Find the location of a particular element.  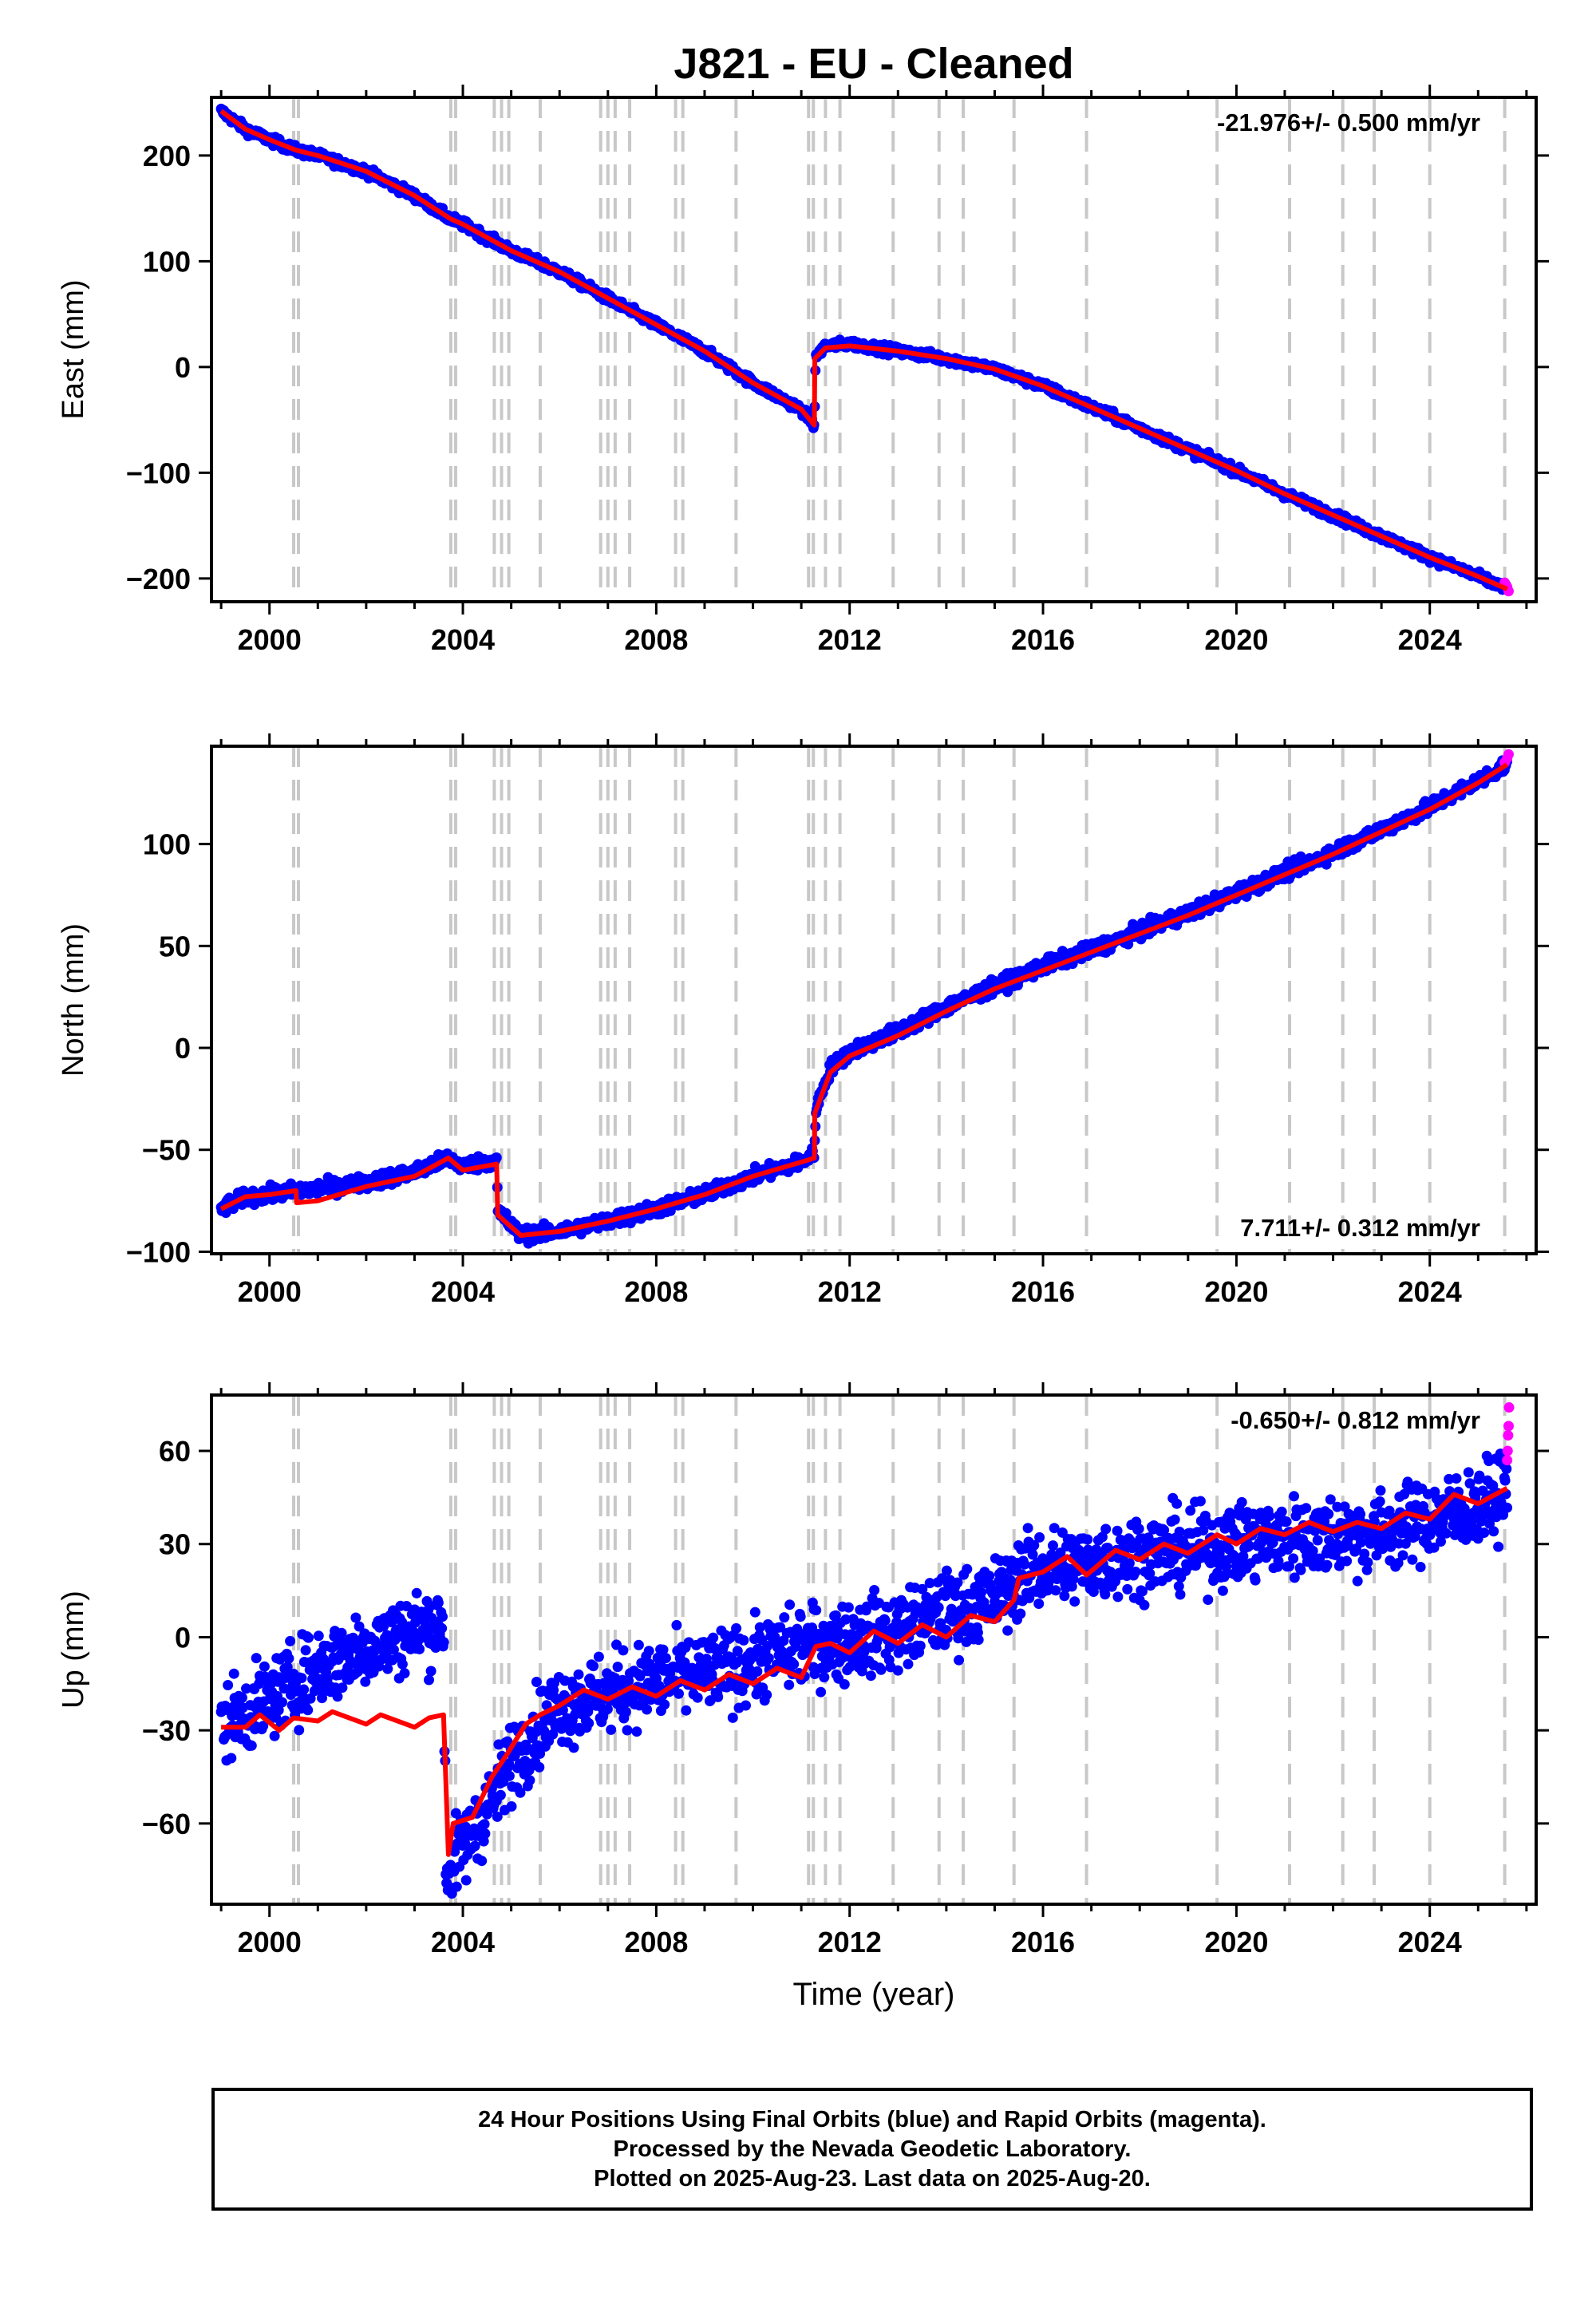

y-tick-label: −50 is located at coordinates (166, 1150).